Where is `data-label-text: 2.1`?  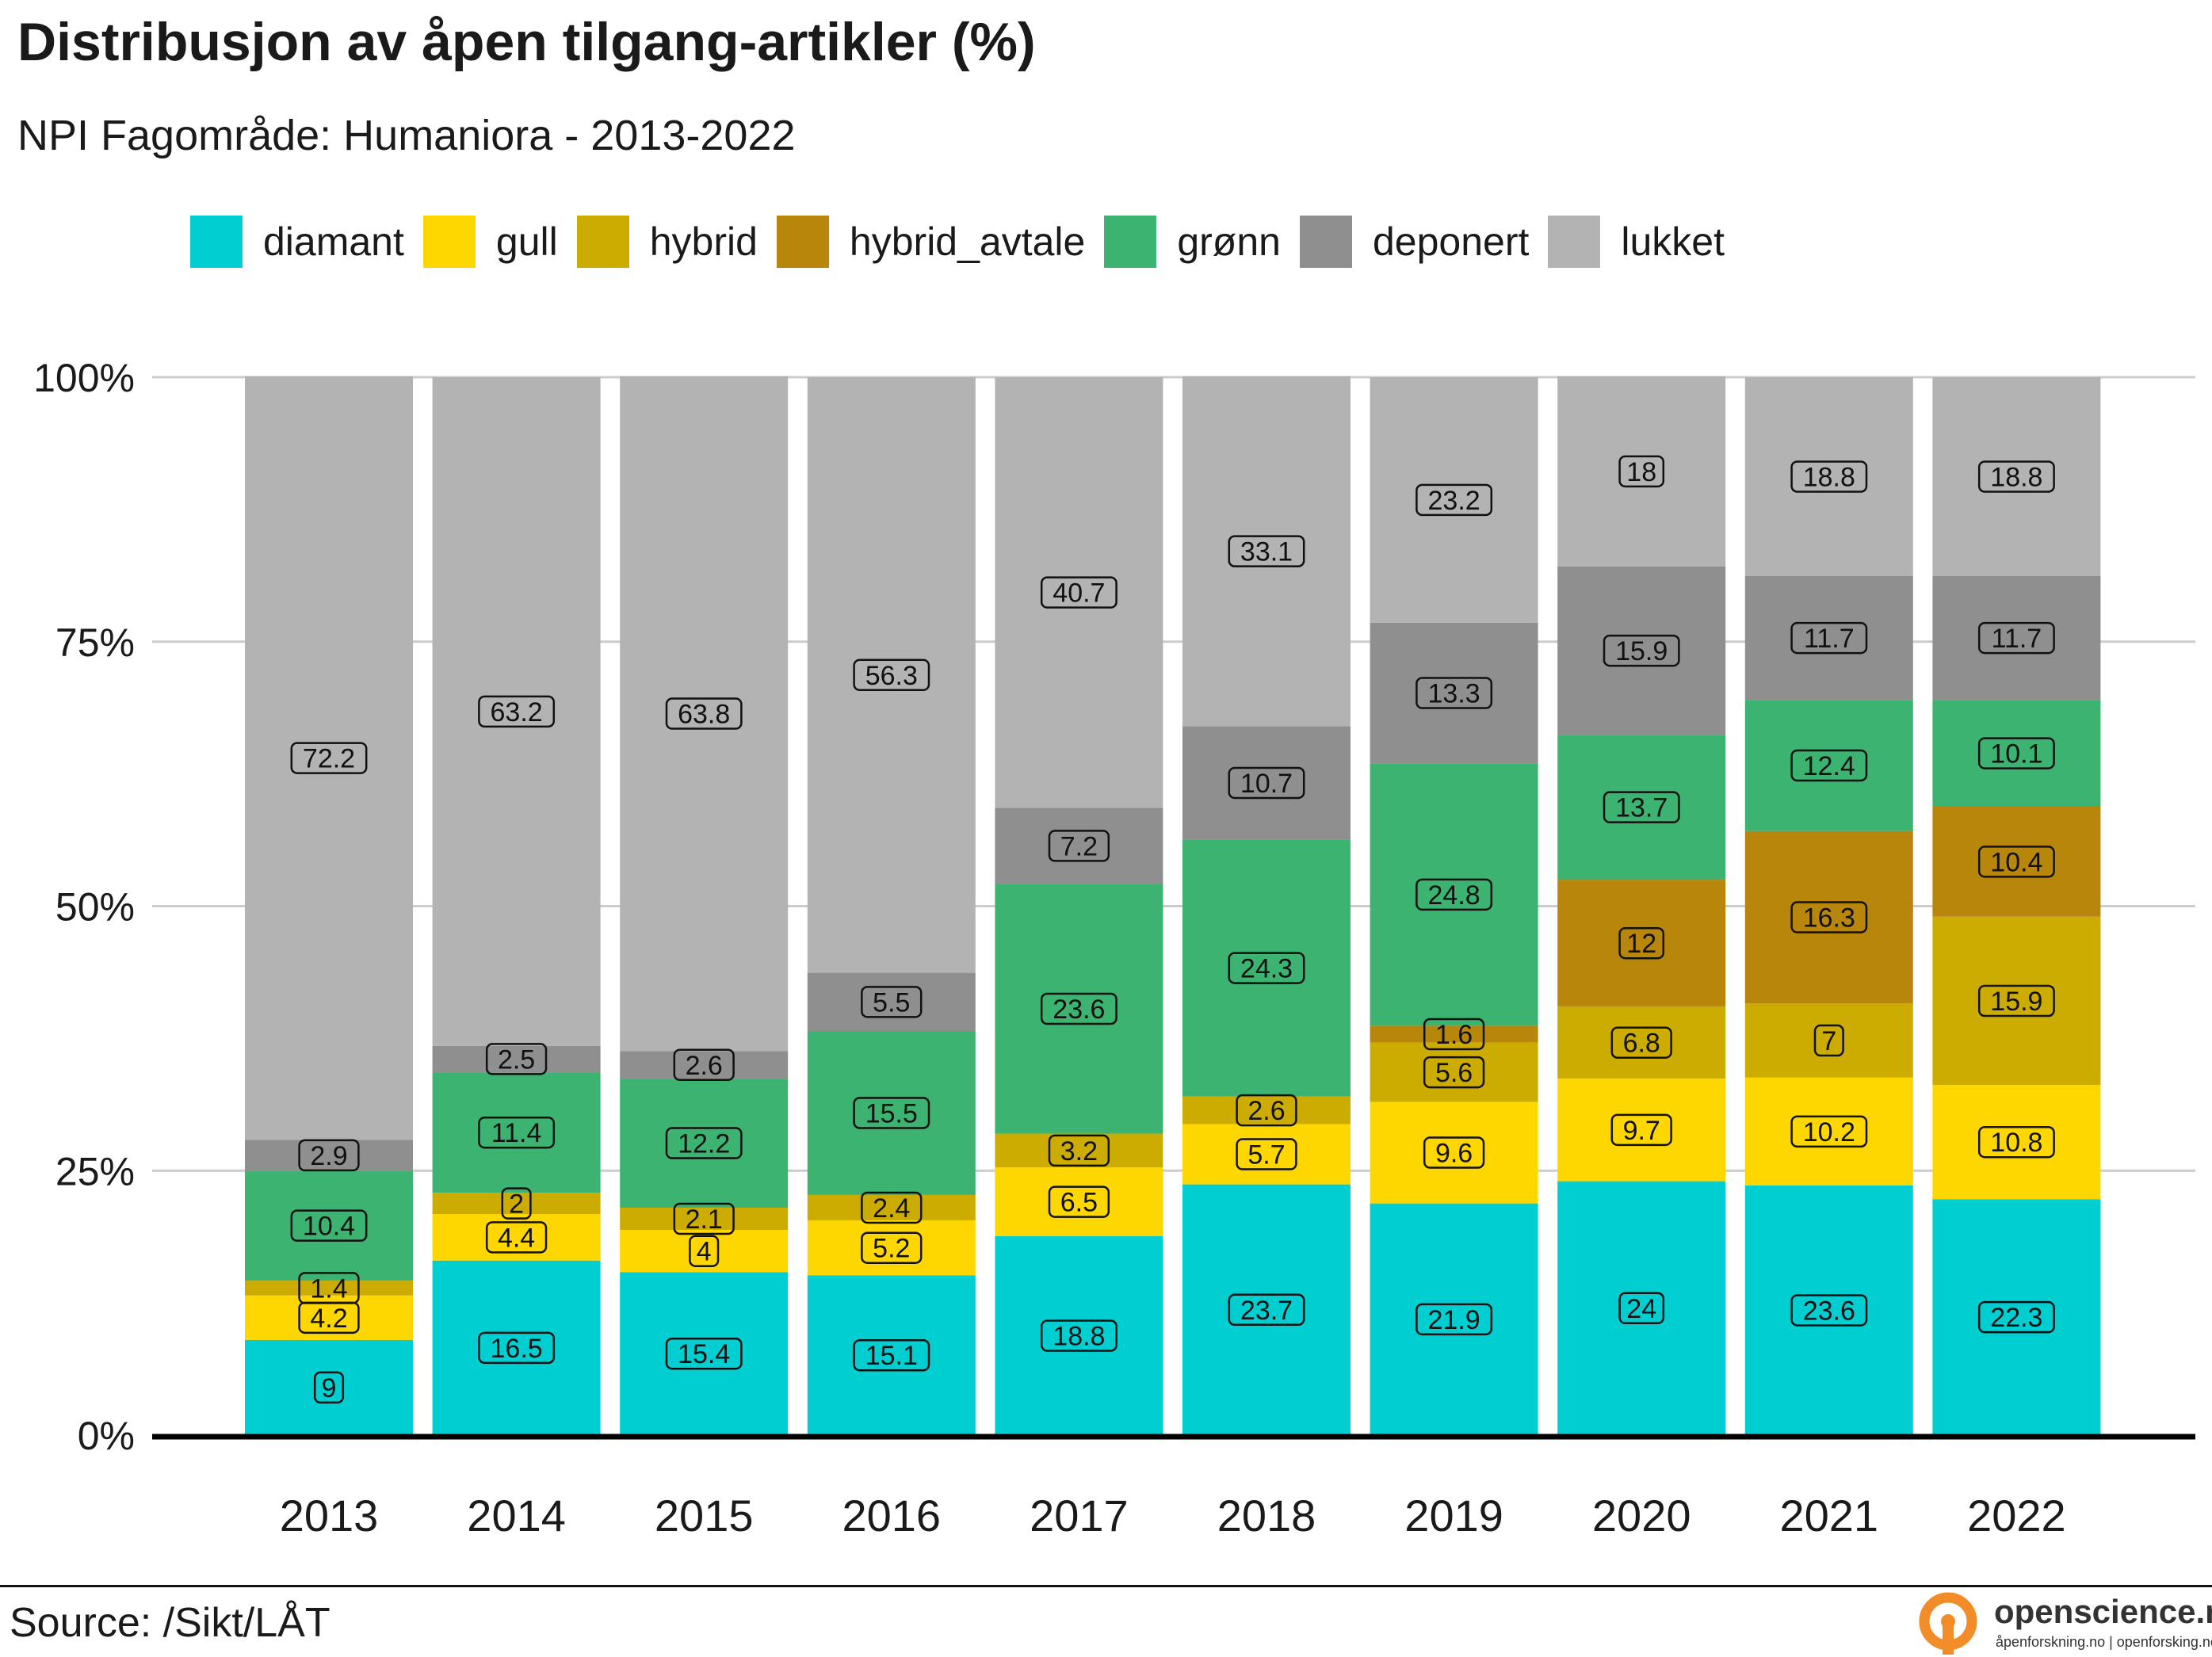
data-label-text: 2.1 is located at coordinates (704, 1220).